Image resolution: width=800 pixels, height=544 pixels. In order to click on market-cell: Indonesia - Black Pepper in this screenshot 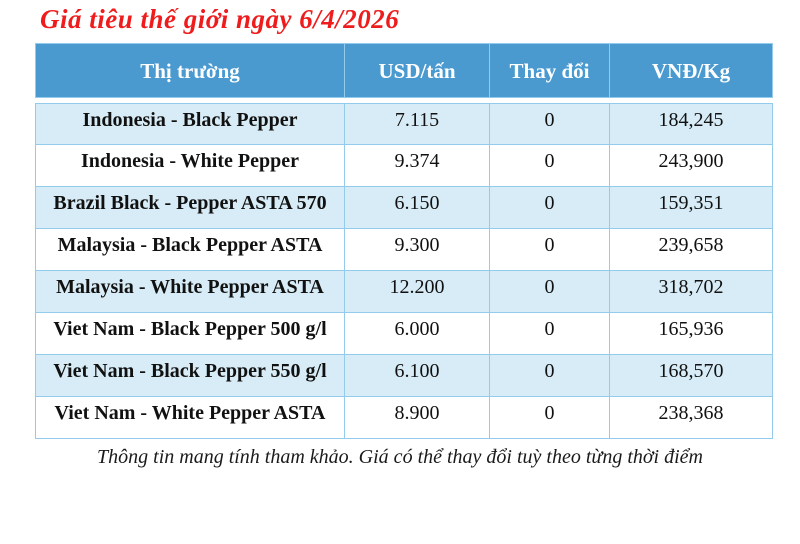, I will do `click(190, 124)`.